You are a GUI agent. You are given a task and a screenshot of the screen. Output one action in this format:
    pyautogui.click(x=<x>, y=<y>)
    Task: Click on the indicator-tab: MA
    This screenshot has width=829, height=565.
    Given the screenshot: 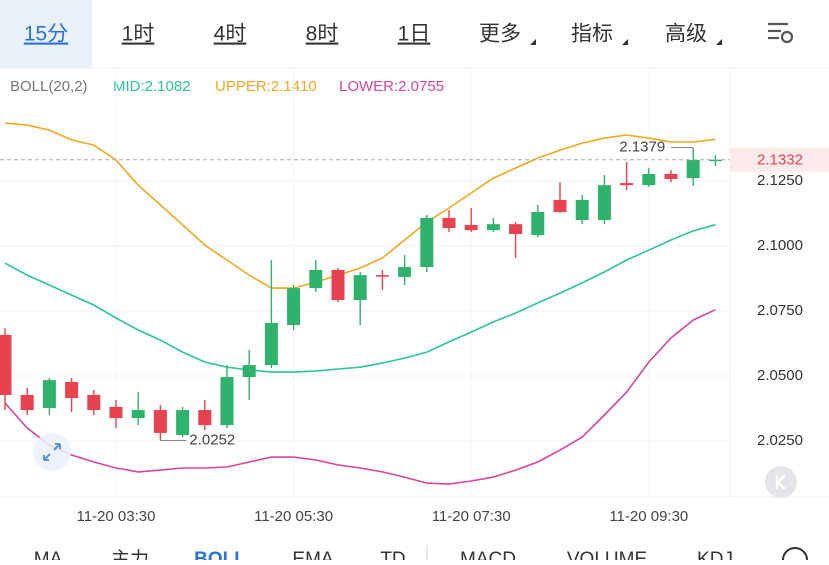 What is the action you would take?
    pyautogui.click(x=48, y=557)
    